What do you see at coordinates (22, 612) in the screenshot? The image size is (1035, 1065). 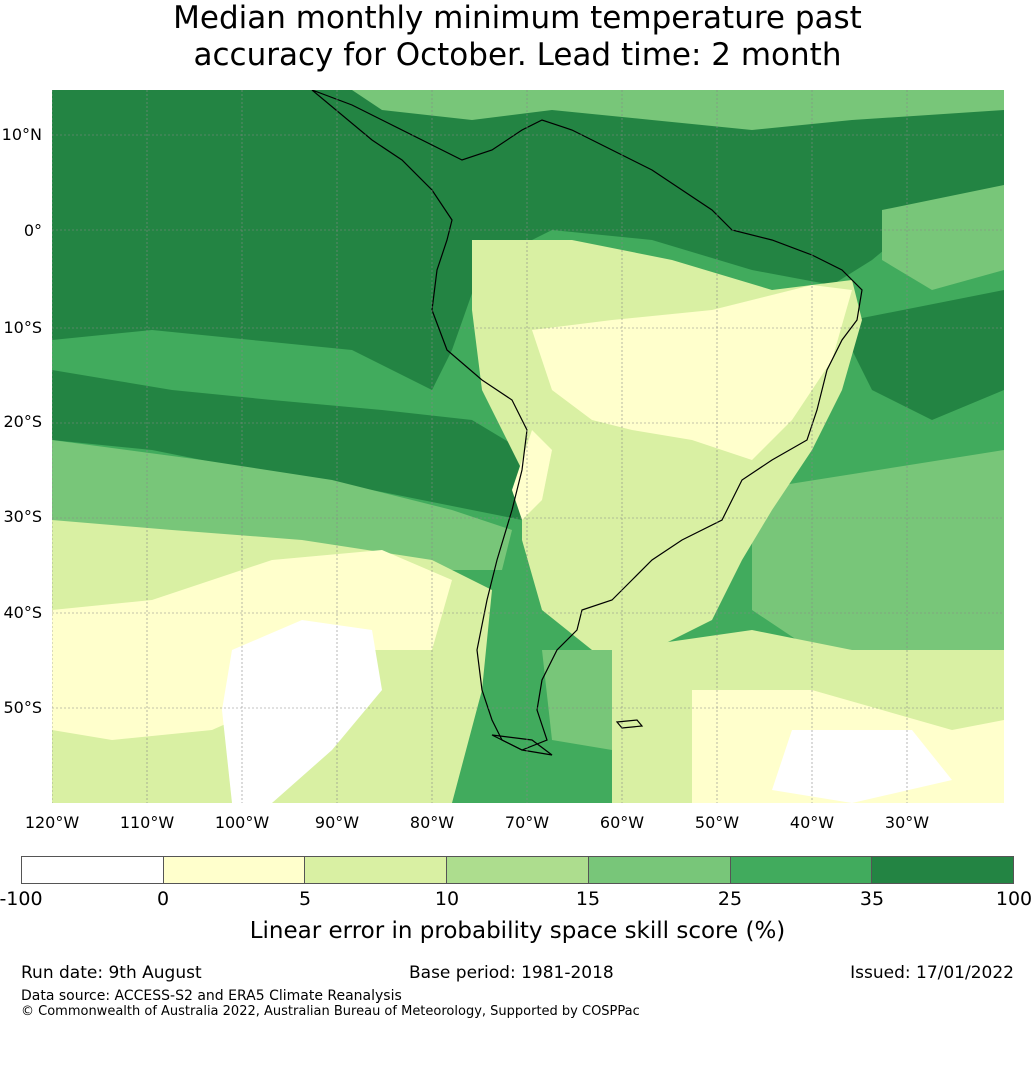 I see `lat-label-40s: 40°S` at bounding box center [22, 612].